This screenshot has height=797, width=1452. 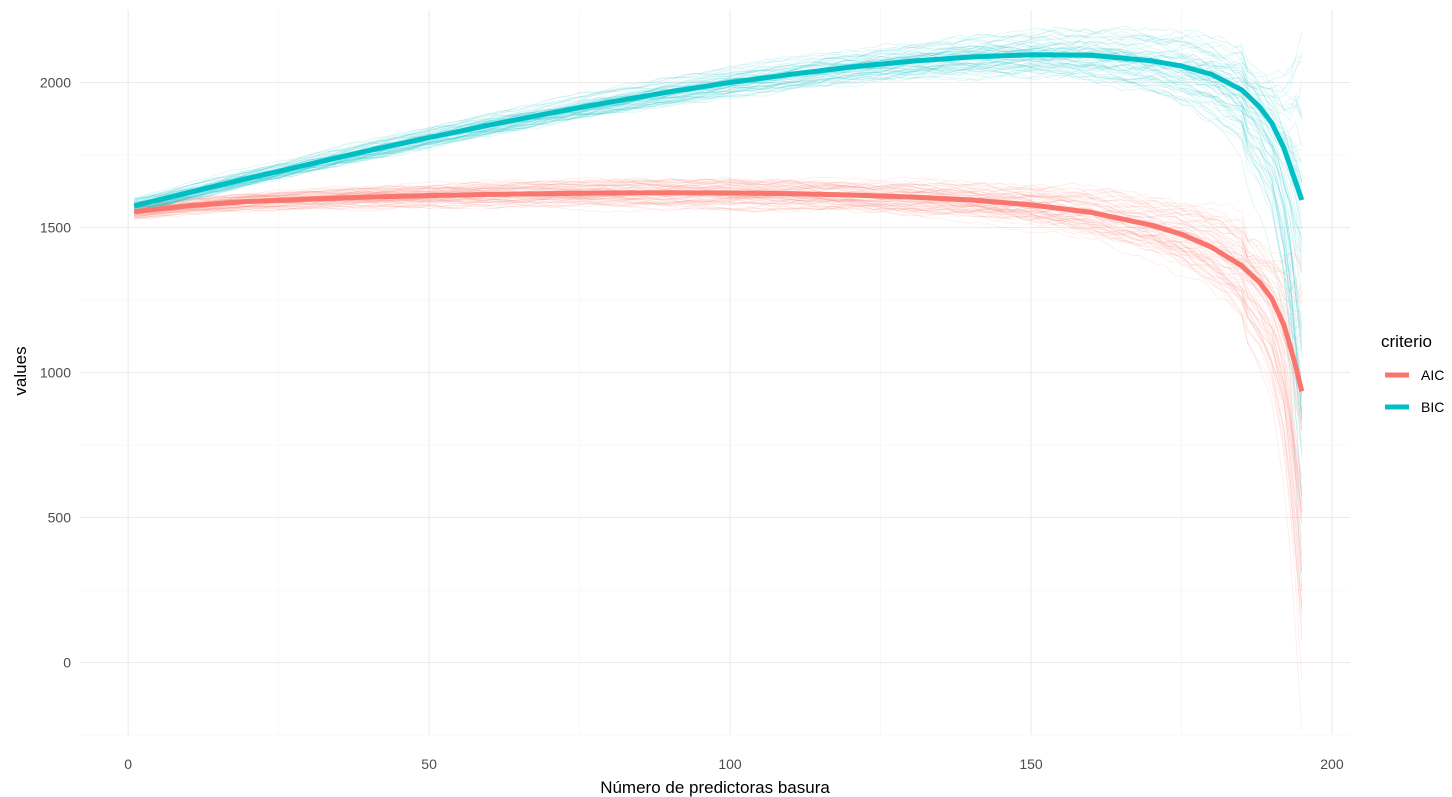 I want to click on y-tick-label: 0, so click(x=67, y=663).